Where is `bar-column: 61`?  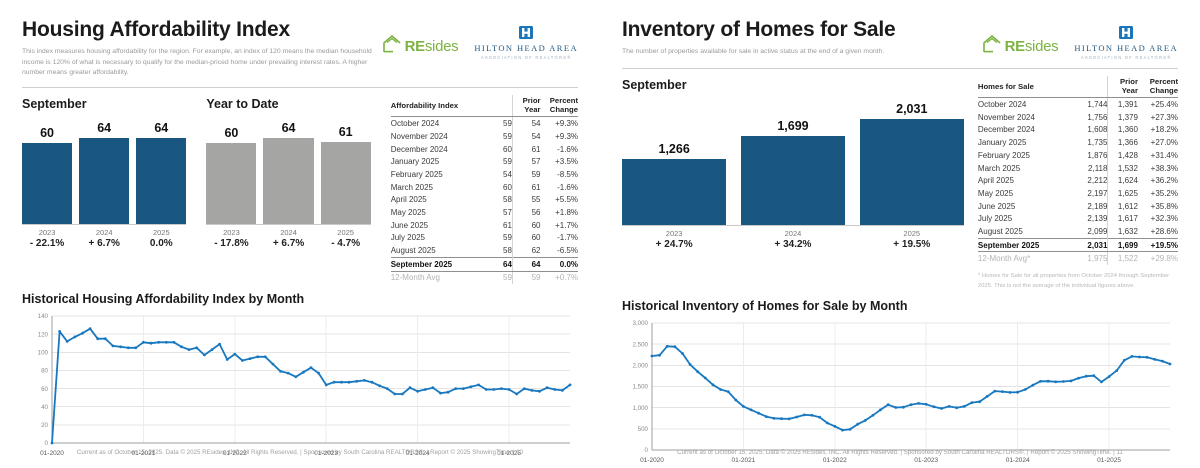 bar-column: 61 is located at coordinates (345, 171).